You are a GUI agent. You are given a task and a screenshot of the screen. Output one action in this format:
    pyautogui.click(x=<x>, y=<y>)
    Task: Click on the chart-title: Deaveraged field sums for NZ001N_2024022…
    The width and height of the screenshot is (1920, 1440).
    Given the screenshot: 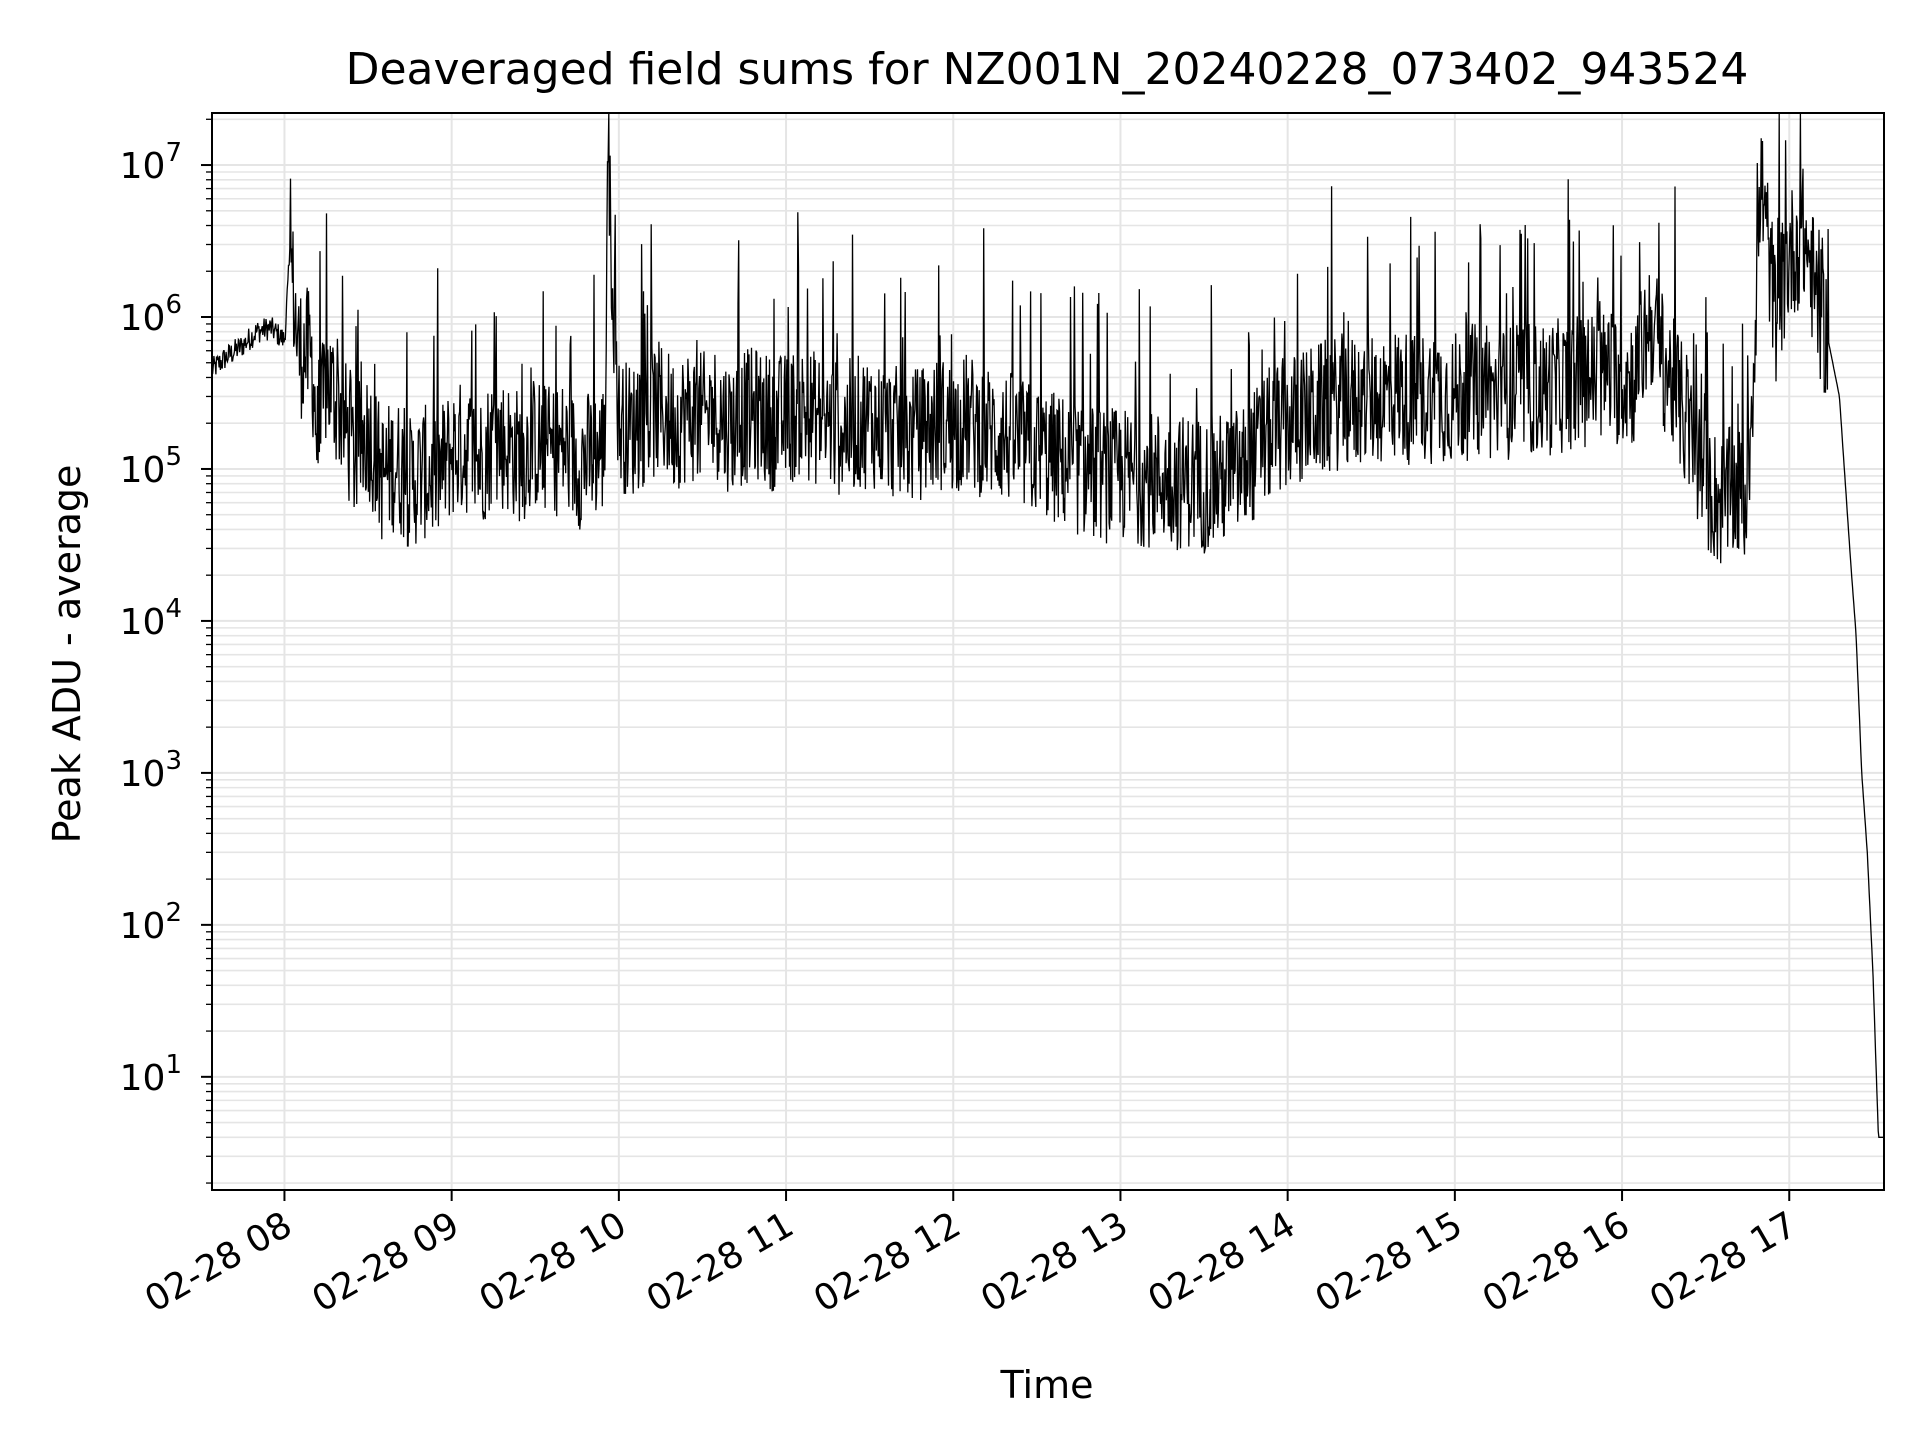 What is the action you would take?
    pyautogui.click(x=1047, y=69)
    